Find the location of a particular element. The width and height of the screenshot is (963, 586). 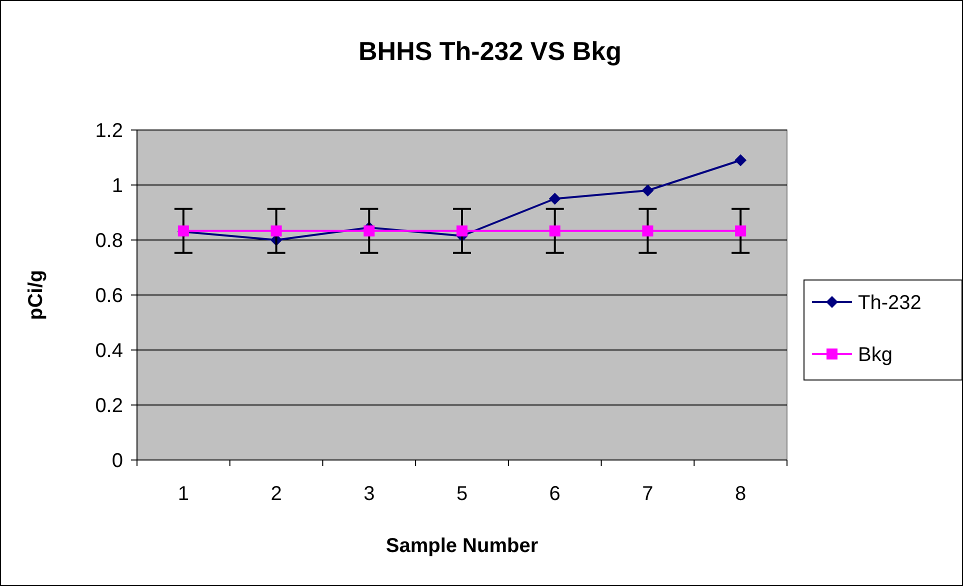

y-tick-label: 0.2 is located at coordinates (109, 406).